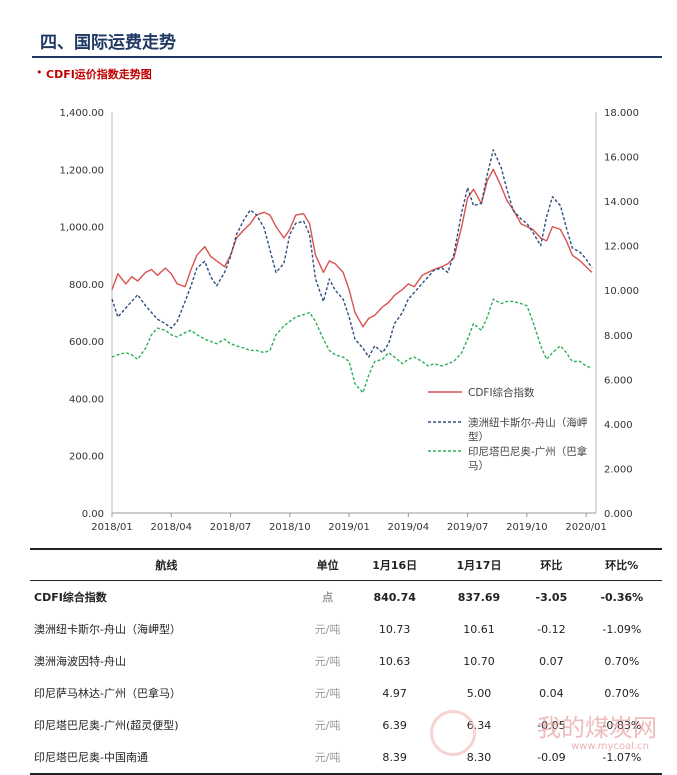 Image resolution: width=677 pixels, height=775 pixels. Describe the element at coordinates (622, 725) in the screenshot. I see `table-cell: -0.83%` at that location.